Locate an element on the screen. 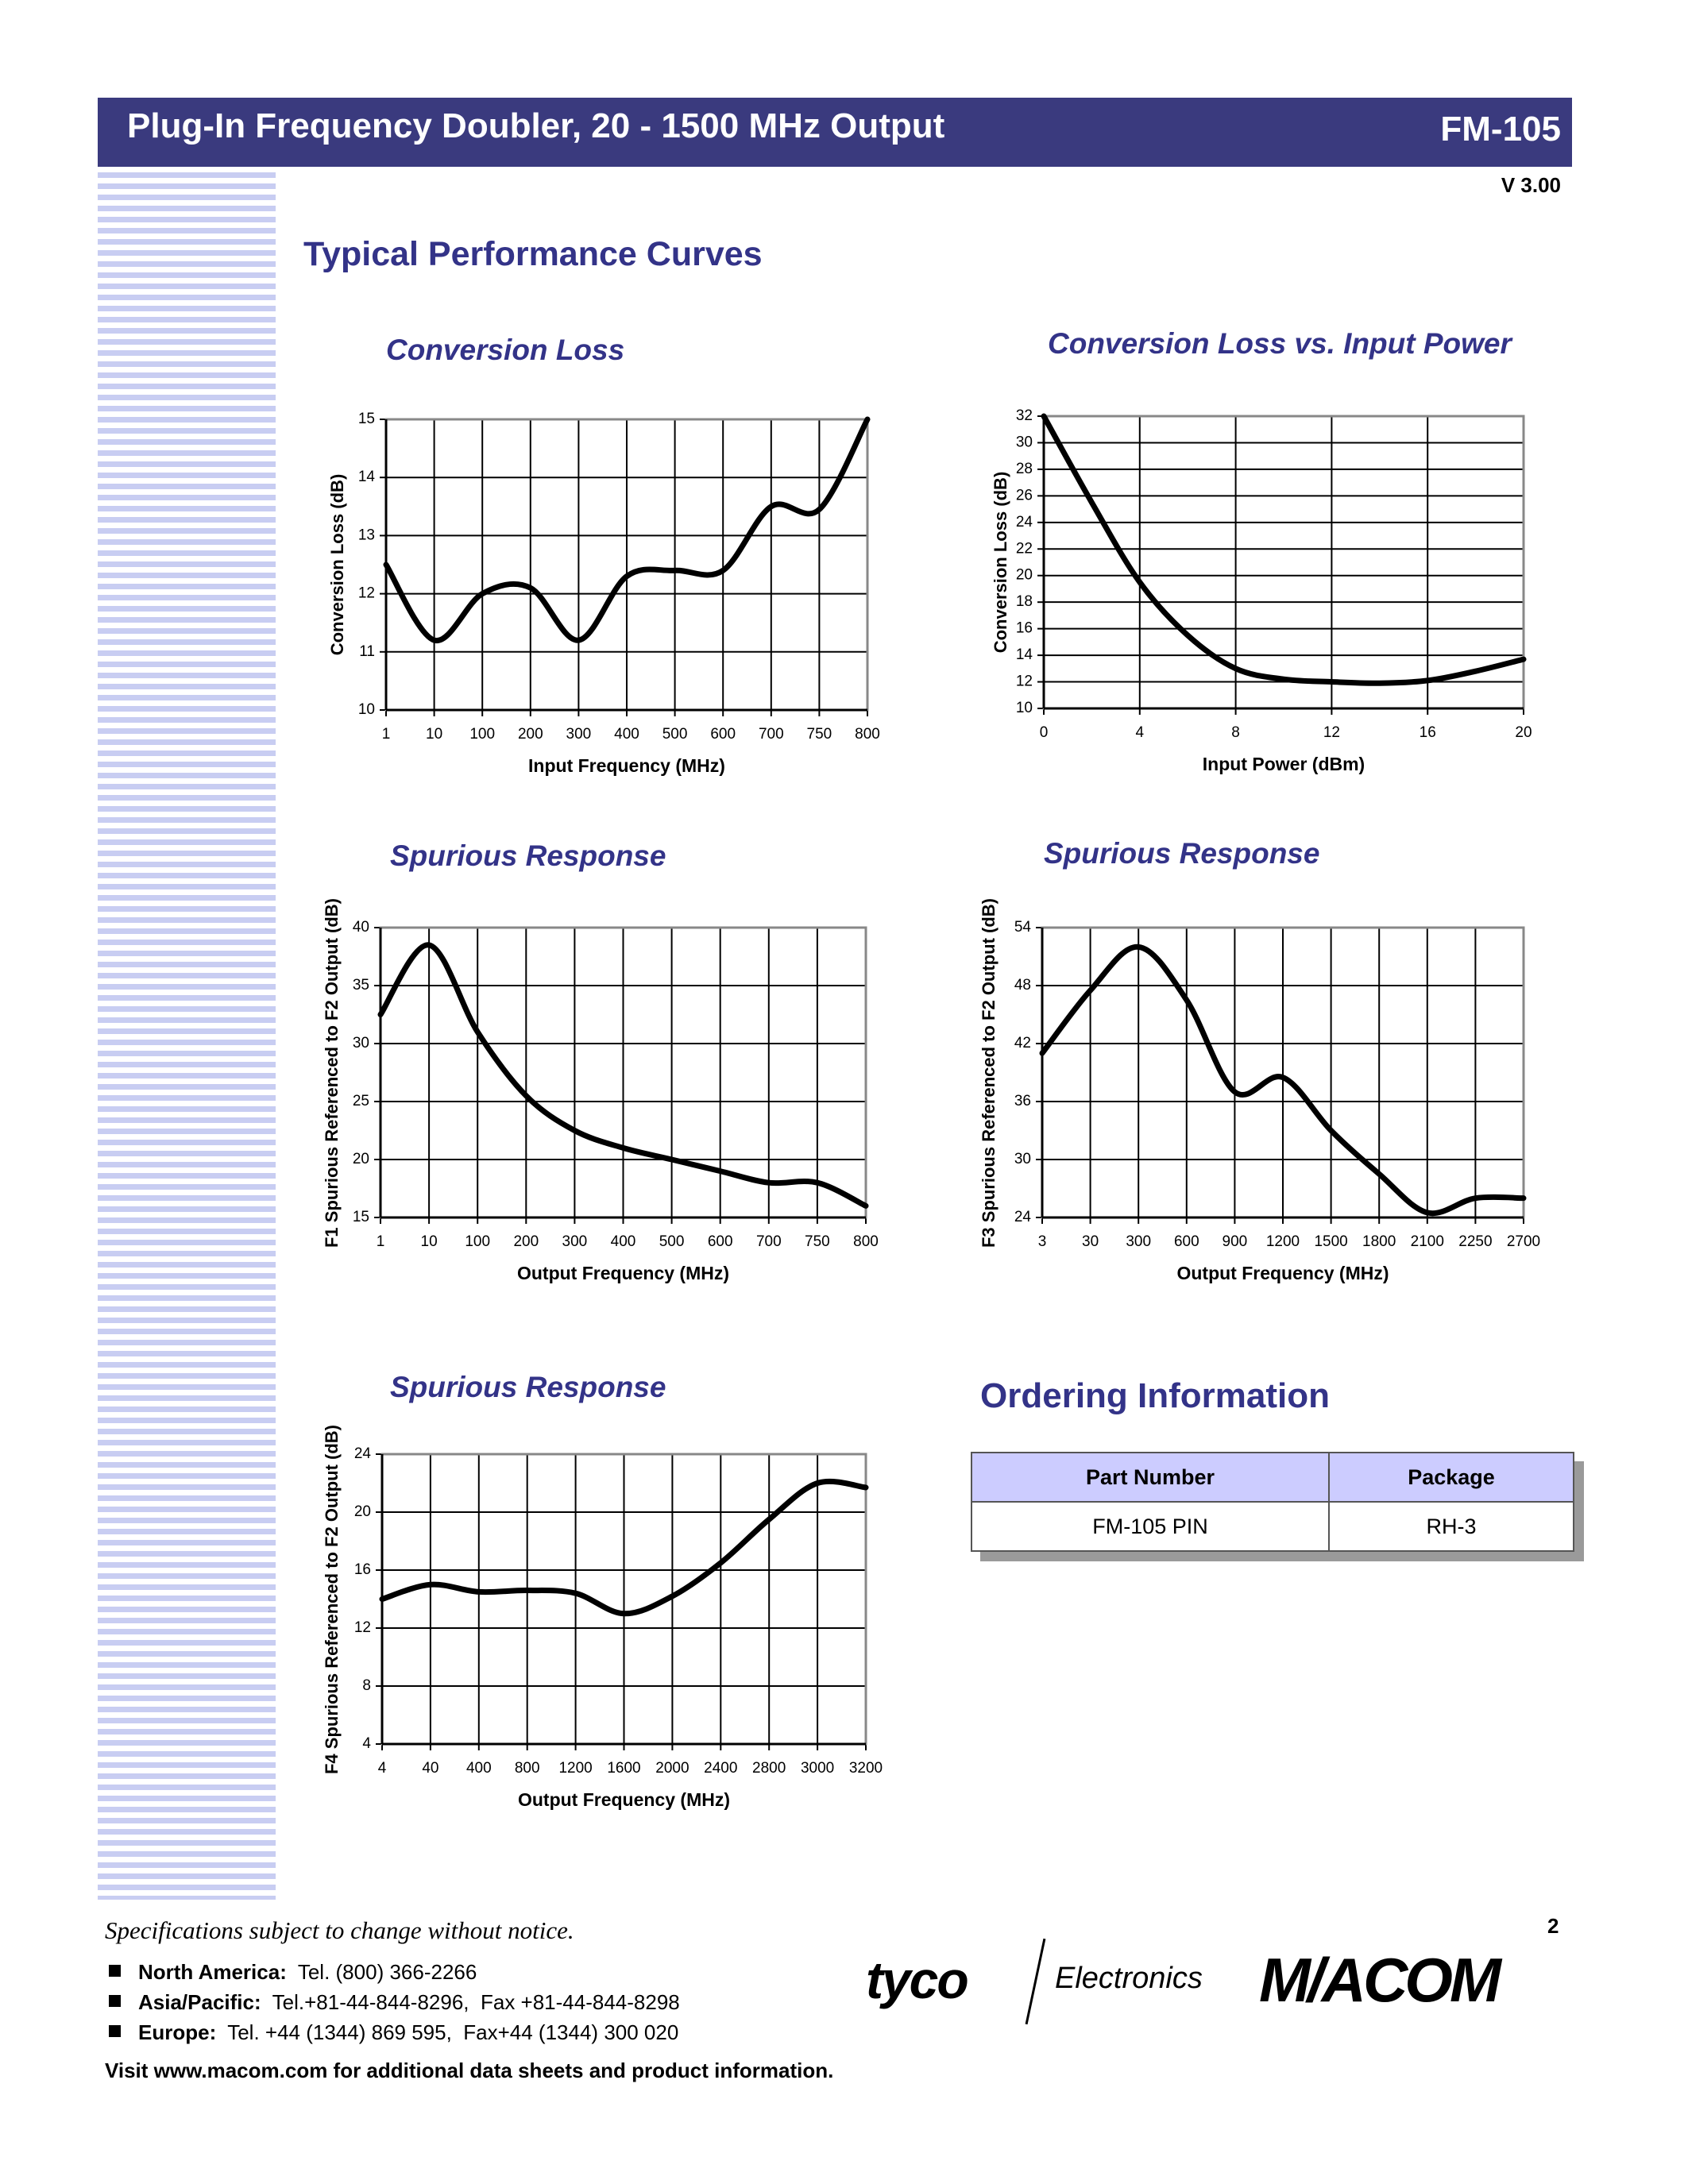 The height and width of the screenshot is (2184, 1688). header-bar is located at coordinates (835, 132).